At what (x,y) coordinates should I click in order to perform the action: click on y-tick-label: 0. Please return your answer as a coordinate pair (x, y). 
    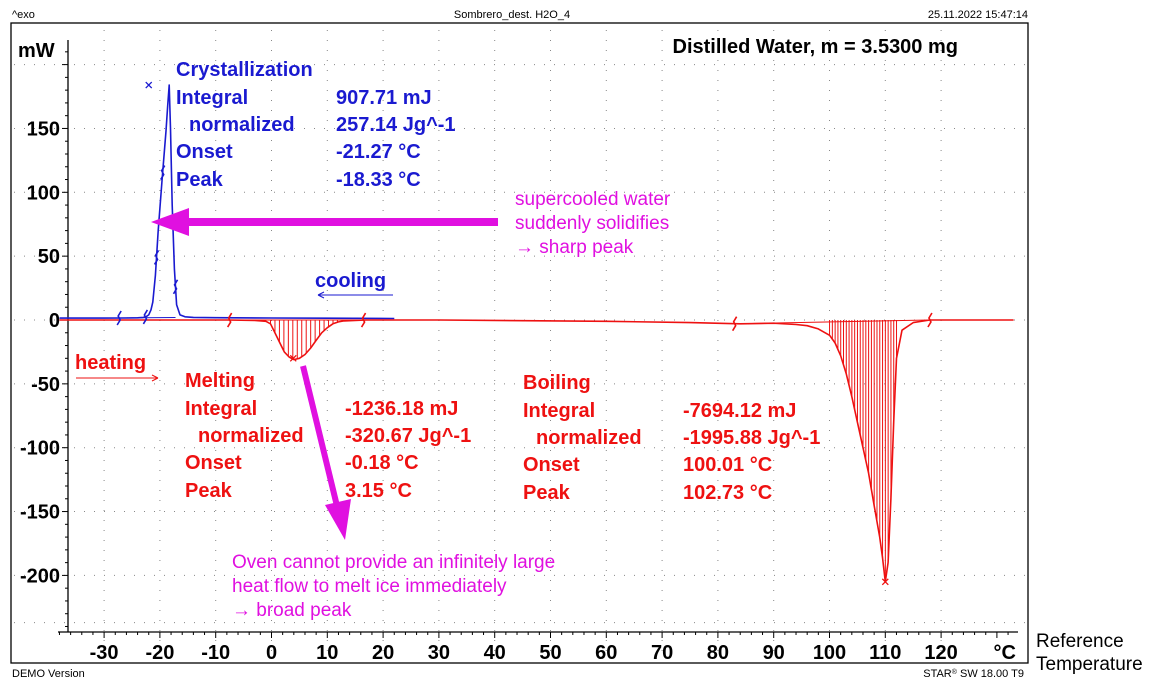
    Looking at the image, I should click on (54, 321).